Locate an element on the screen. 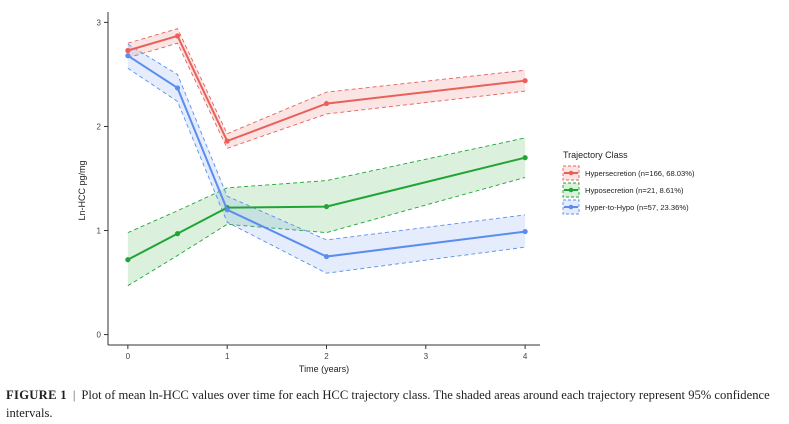 Image resolution: width=789 pixels, height=424 pixels. y-axis-label: Ln-HCC pg/mg is located at coordinates (82, 190).